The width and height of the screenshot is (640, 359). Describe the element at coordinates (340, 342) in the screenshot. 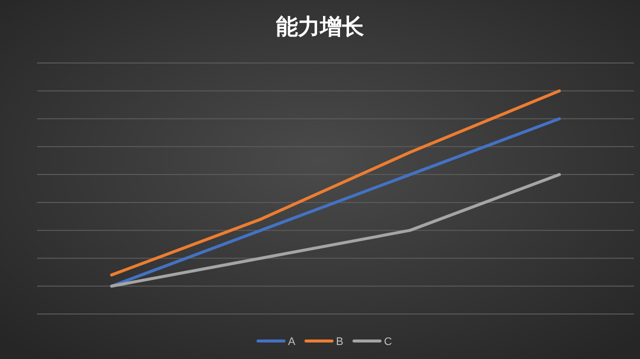

I see `legend-label: B` at that location.